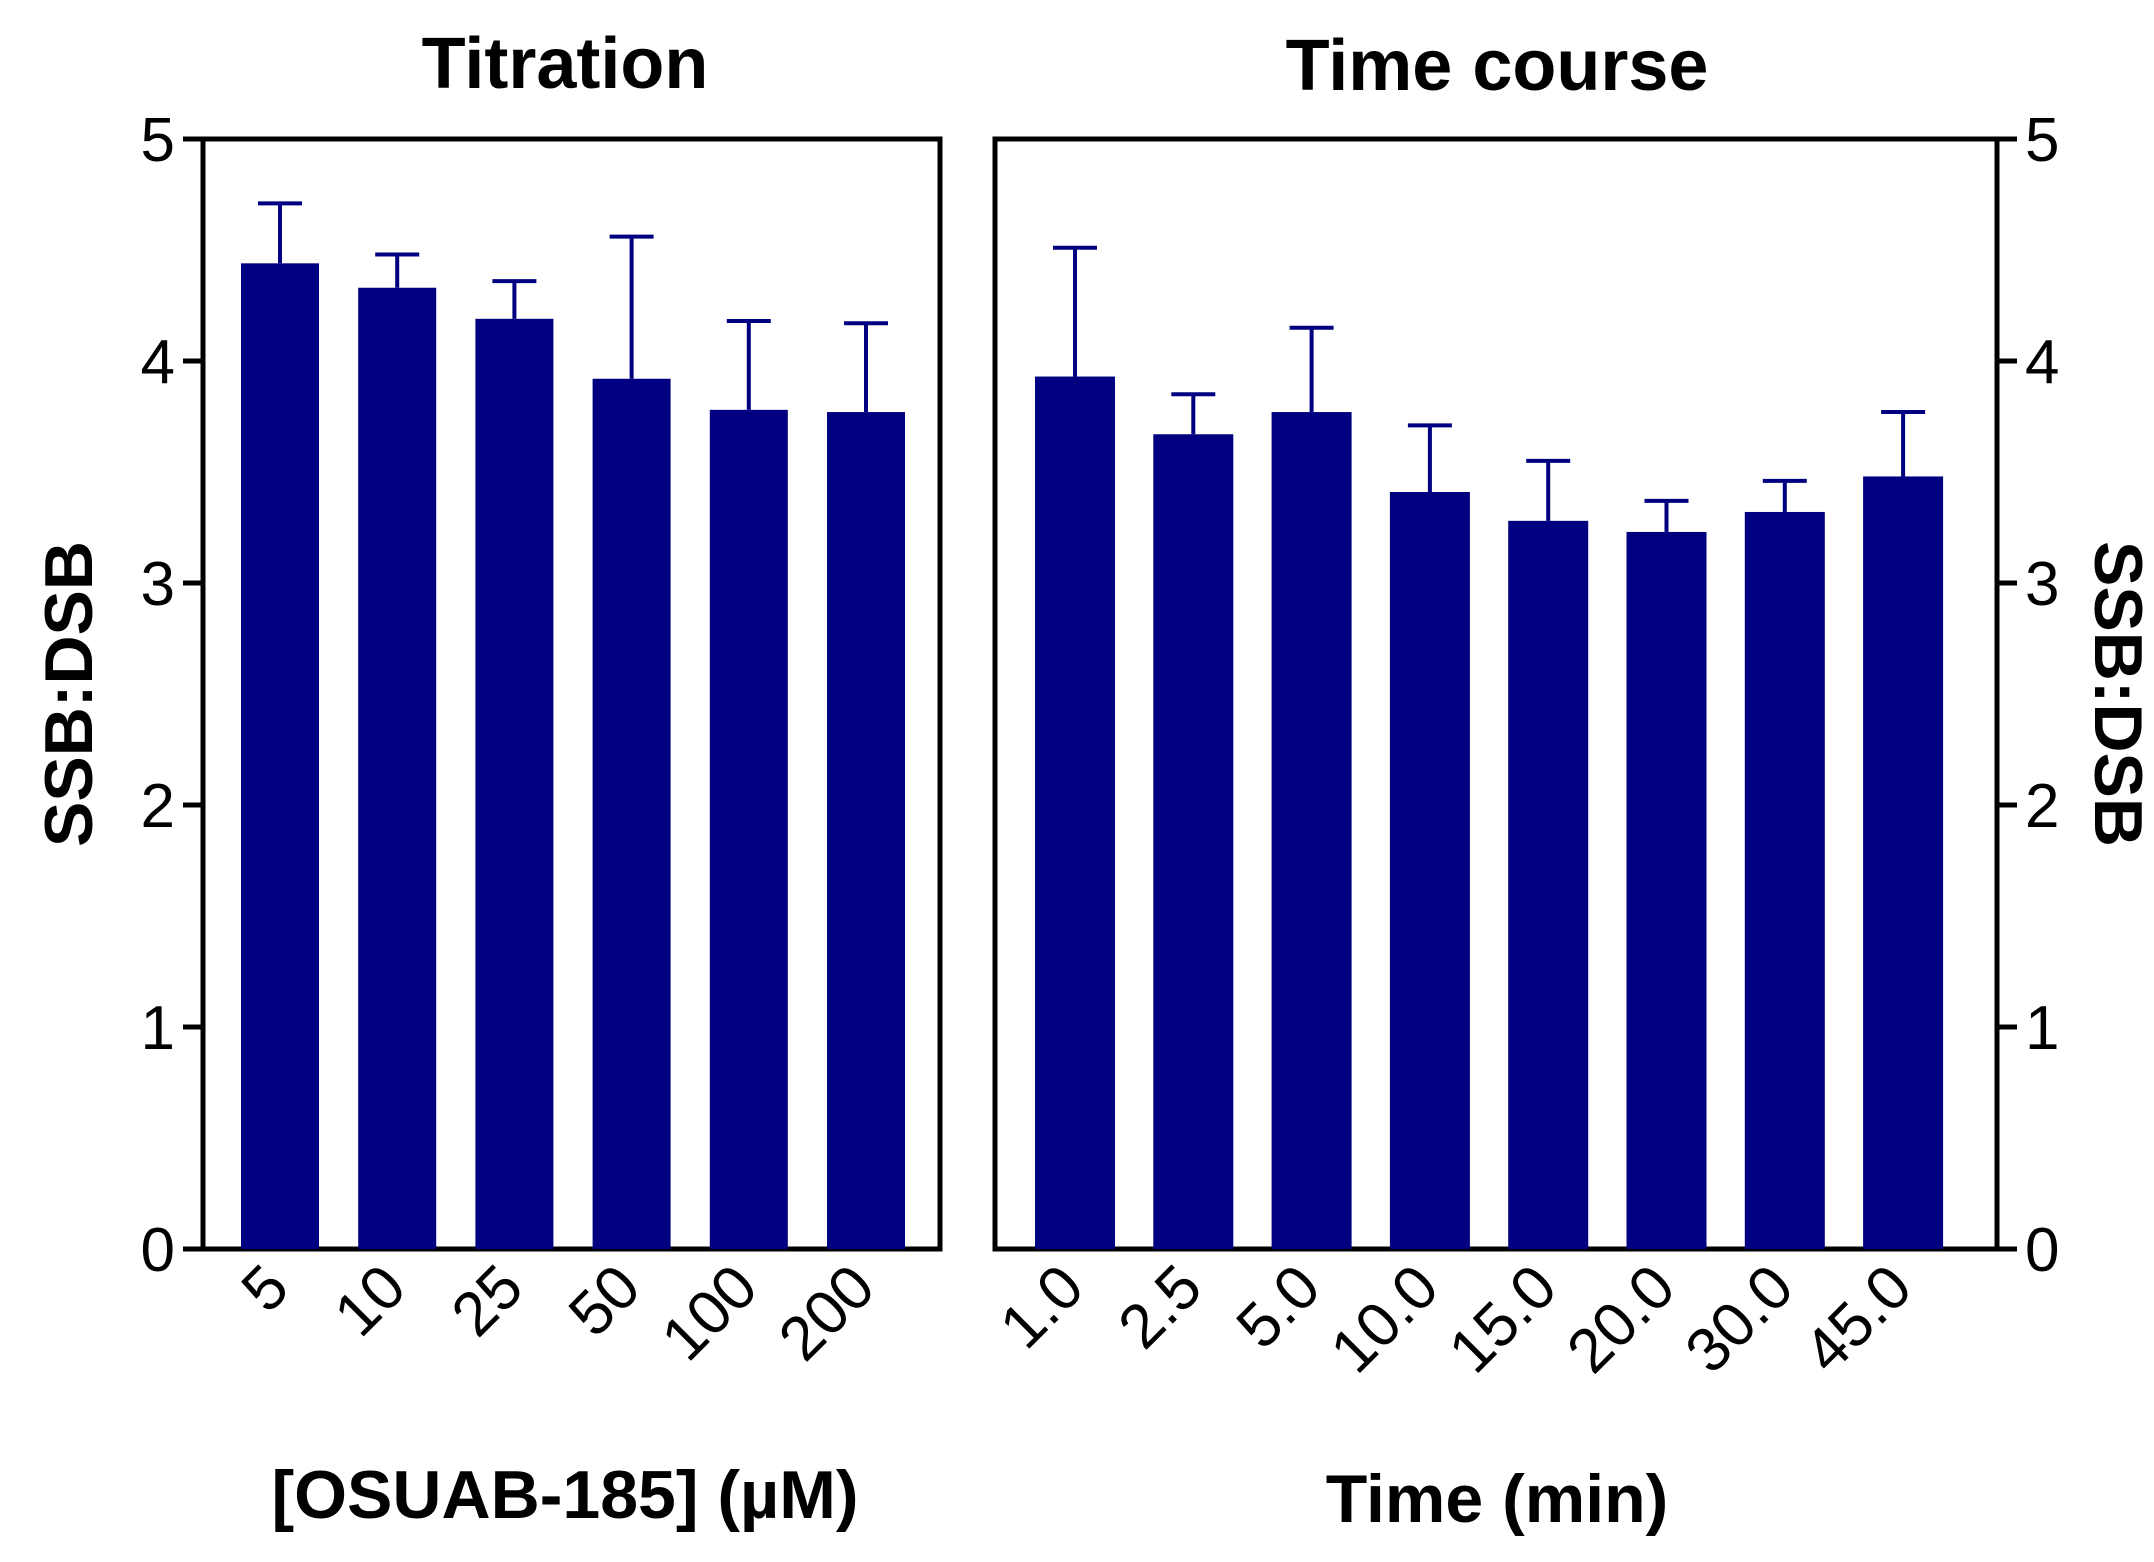  What do you see at coordinates (2042, 584) in the screenshot?
I see `time-course-y-tick-label: 3` at bounding box center [2042, 584].